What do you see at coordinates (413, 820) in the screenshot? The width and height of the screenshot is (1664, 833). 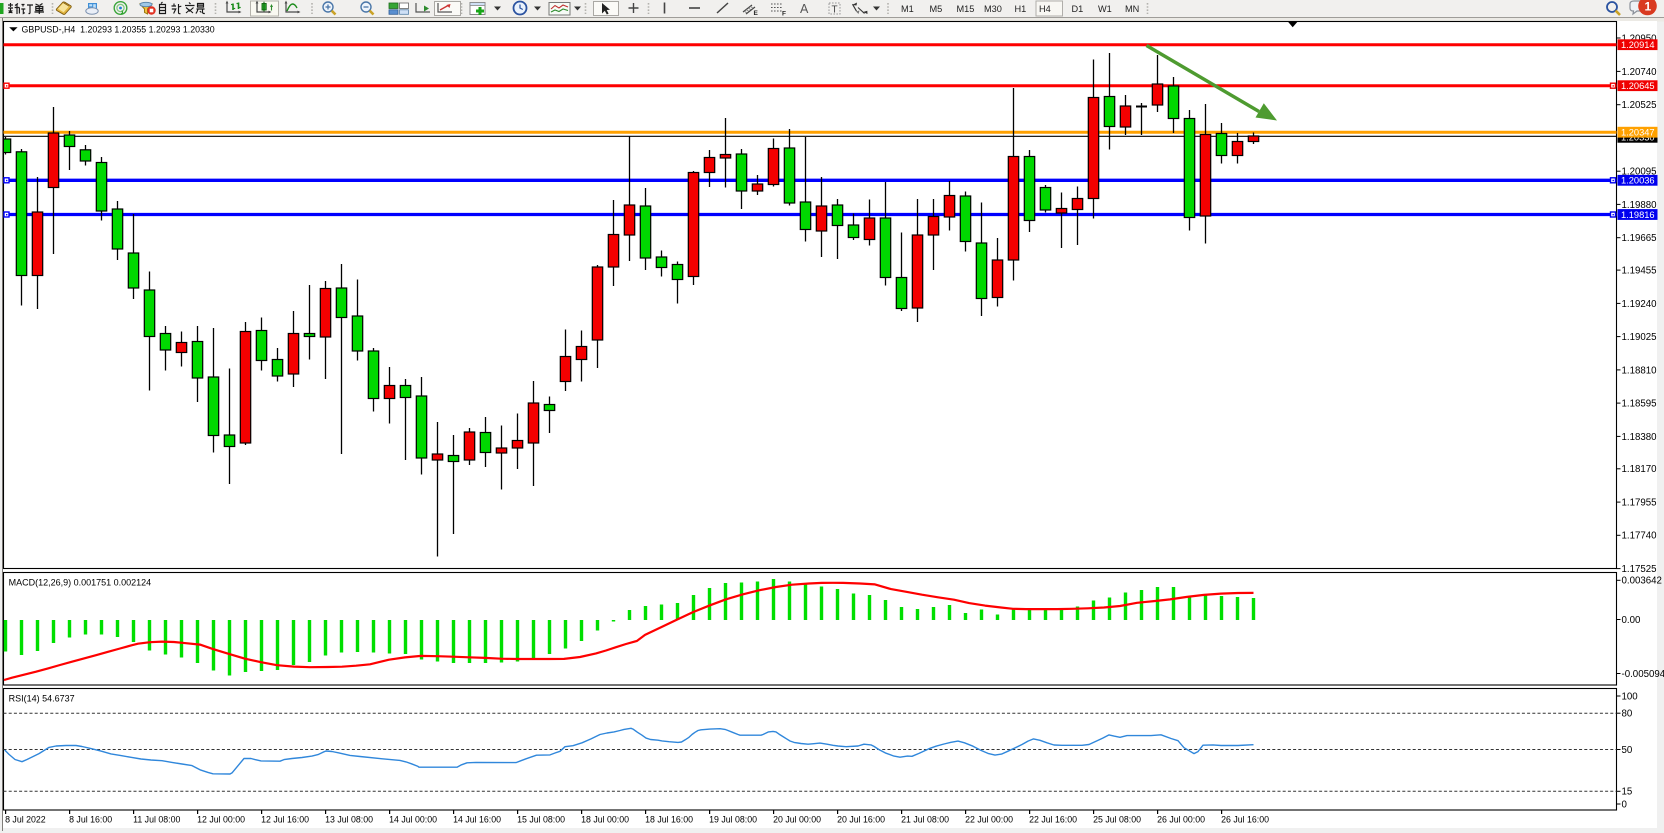 I see `svg-text: 14 Jul 00:00` at bounding box center [413, 820].